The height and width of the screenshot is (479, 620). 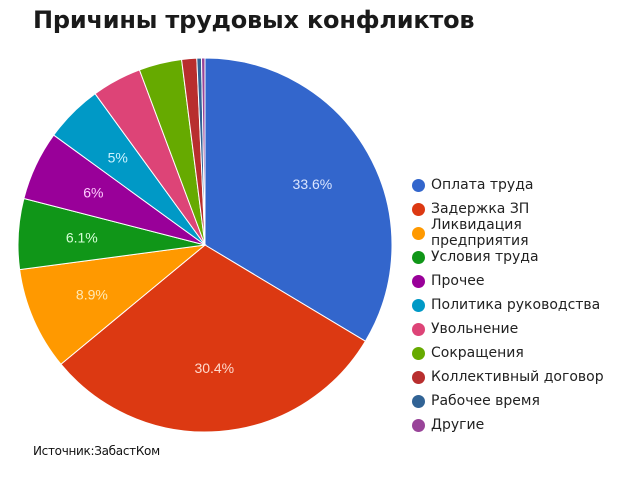 I want to click on legend-item: Условия труда, so click(x=516, y=257).